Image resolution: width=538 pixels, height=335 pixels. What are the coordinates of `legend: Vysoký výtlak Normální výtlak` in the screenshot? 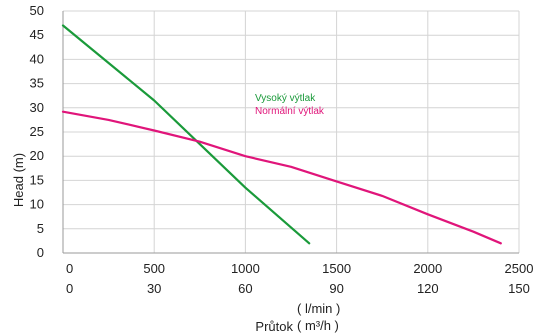 It's located at (290, 105).